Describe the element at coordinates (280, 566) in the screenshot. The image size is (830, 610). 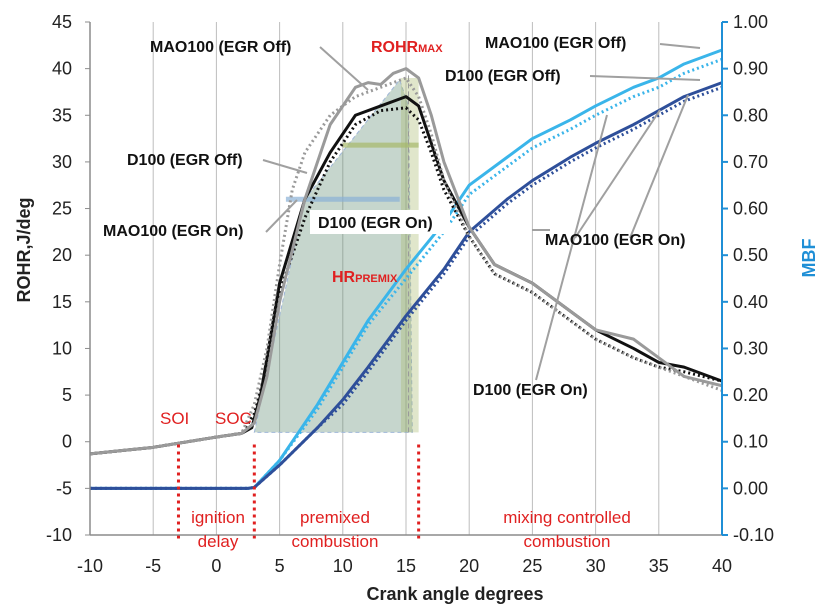
I see `x-tick-label: 5` at that location.